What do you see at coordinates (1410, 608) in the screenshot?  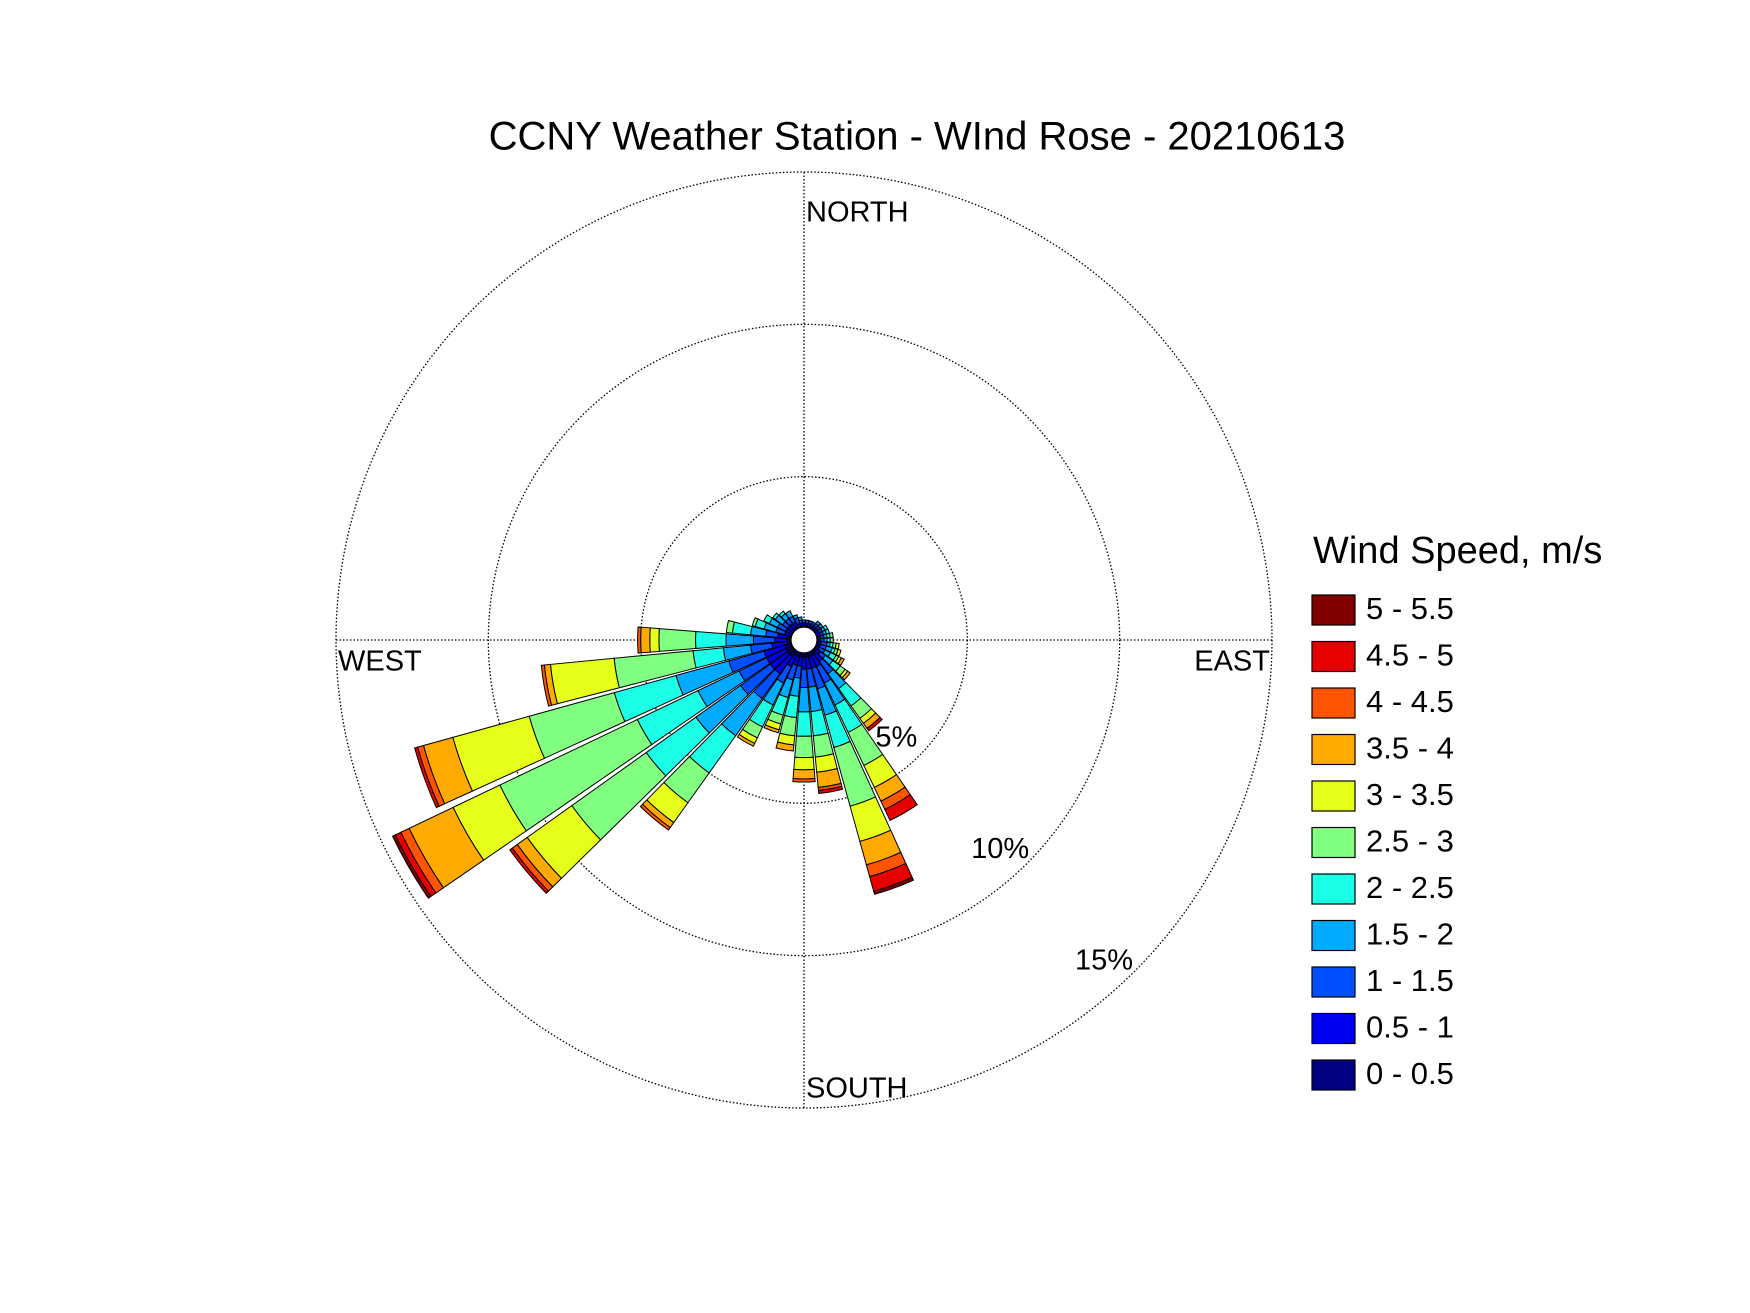 I see `legend-label: 5 - 5.5` at bounding box center [1410, 608].